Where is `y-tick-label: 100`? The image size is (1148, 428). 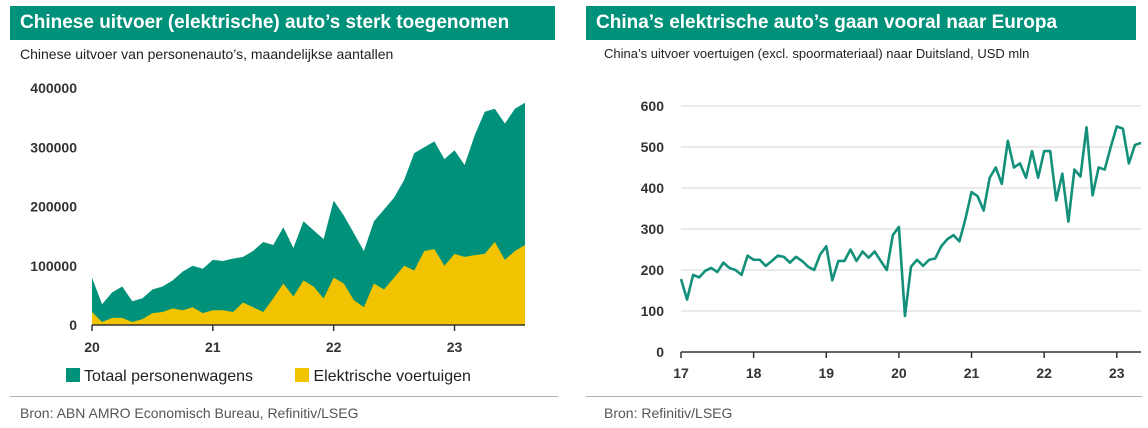 y-tick-label: 100 is located at coordinates (653, 311).